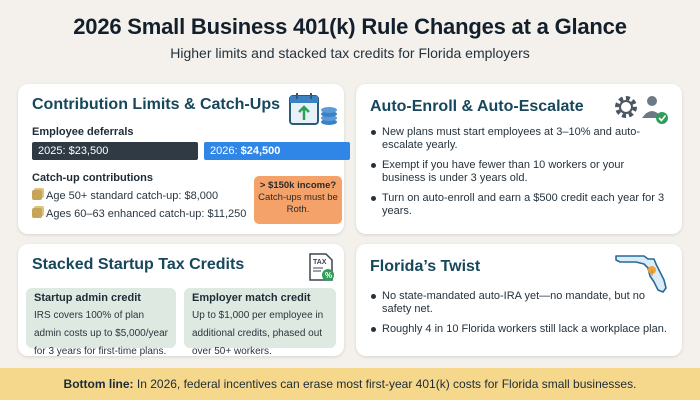  Describe the element at coordinates (138, 264) in the screenshot. I see `startup-credits-title: Stacked Startup Tax Credits` at that location.